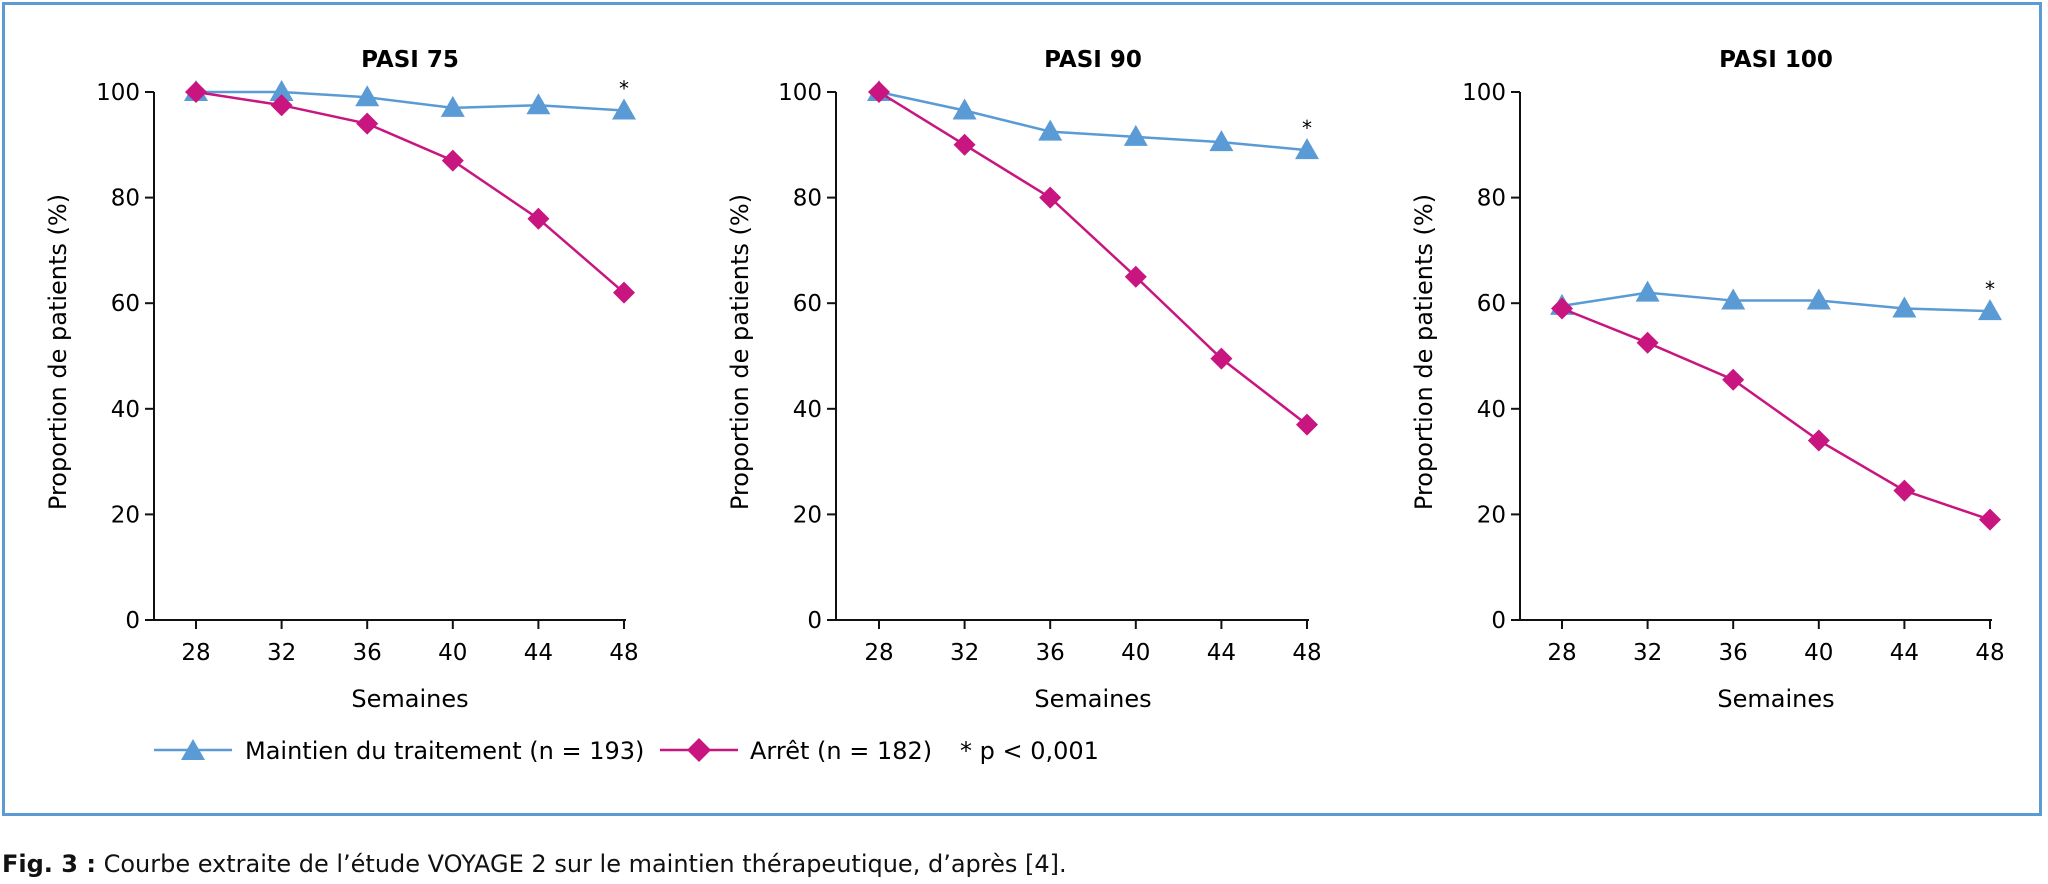 This screenshot has width=2048, height=884. What do you see at coordinates (1093, 60) in the screenshot?
I see `chart-title: PASI 90` at bounding box center [1093, 60].